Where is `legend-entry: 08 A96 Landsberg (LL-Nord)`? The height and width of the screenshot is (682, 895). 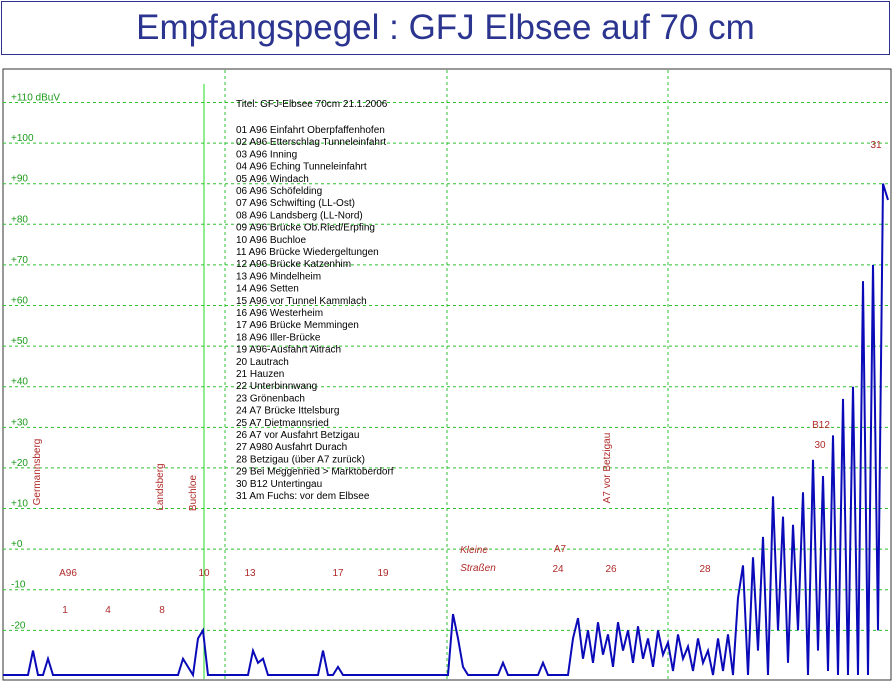 legend-entry: 08 A96 Landsberg (LL-Nord) is located at coordinates (299, 215).